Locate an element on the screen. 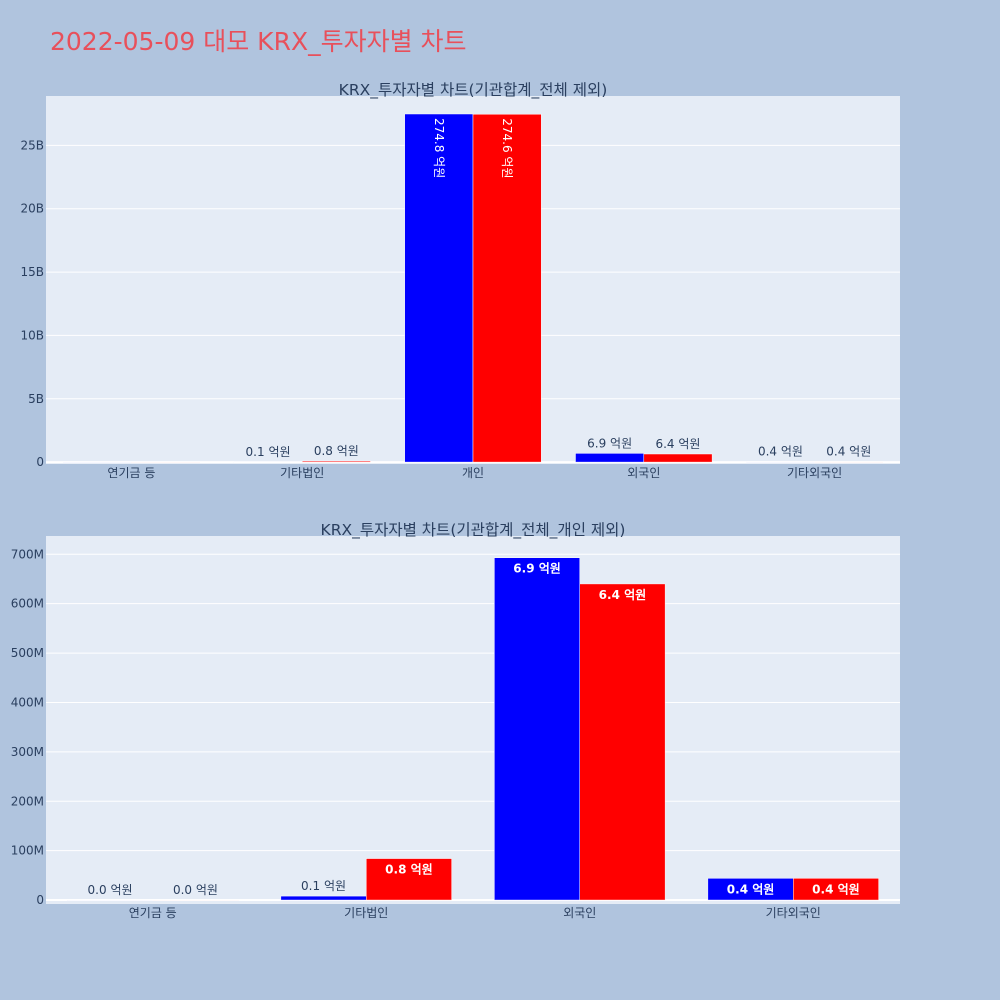  x-tick-label: 개인 is located at coordinates (473, 473).